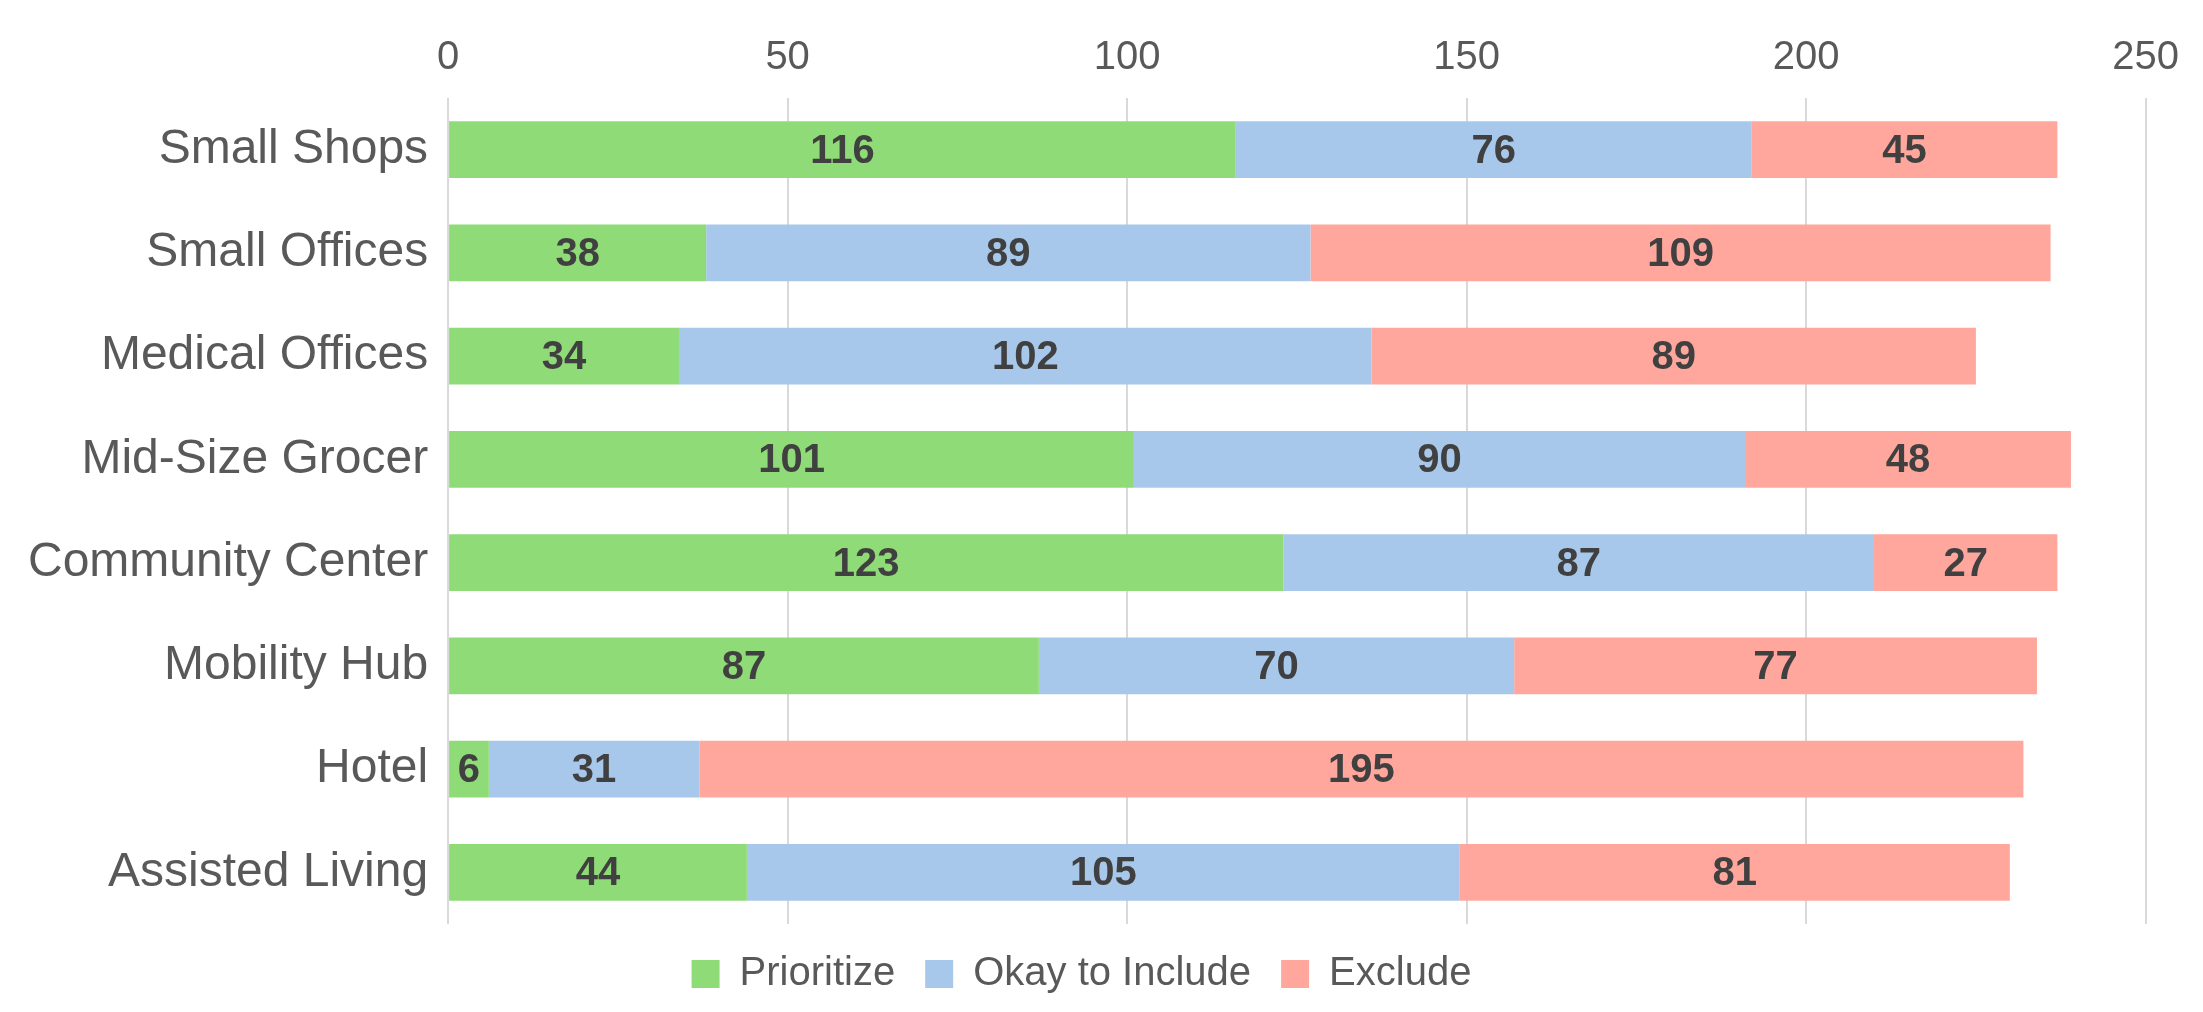 The width and height of the screenshot is (2203, 1012). What do you see at coordinates (228, 559) in the screenshot?
I see `y-tick-label: Community Center` at bounding box center [228, 559].